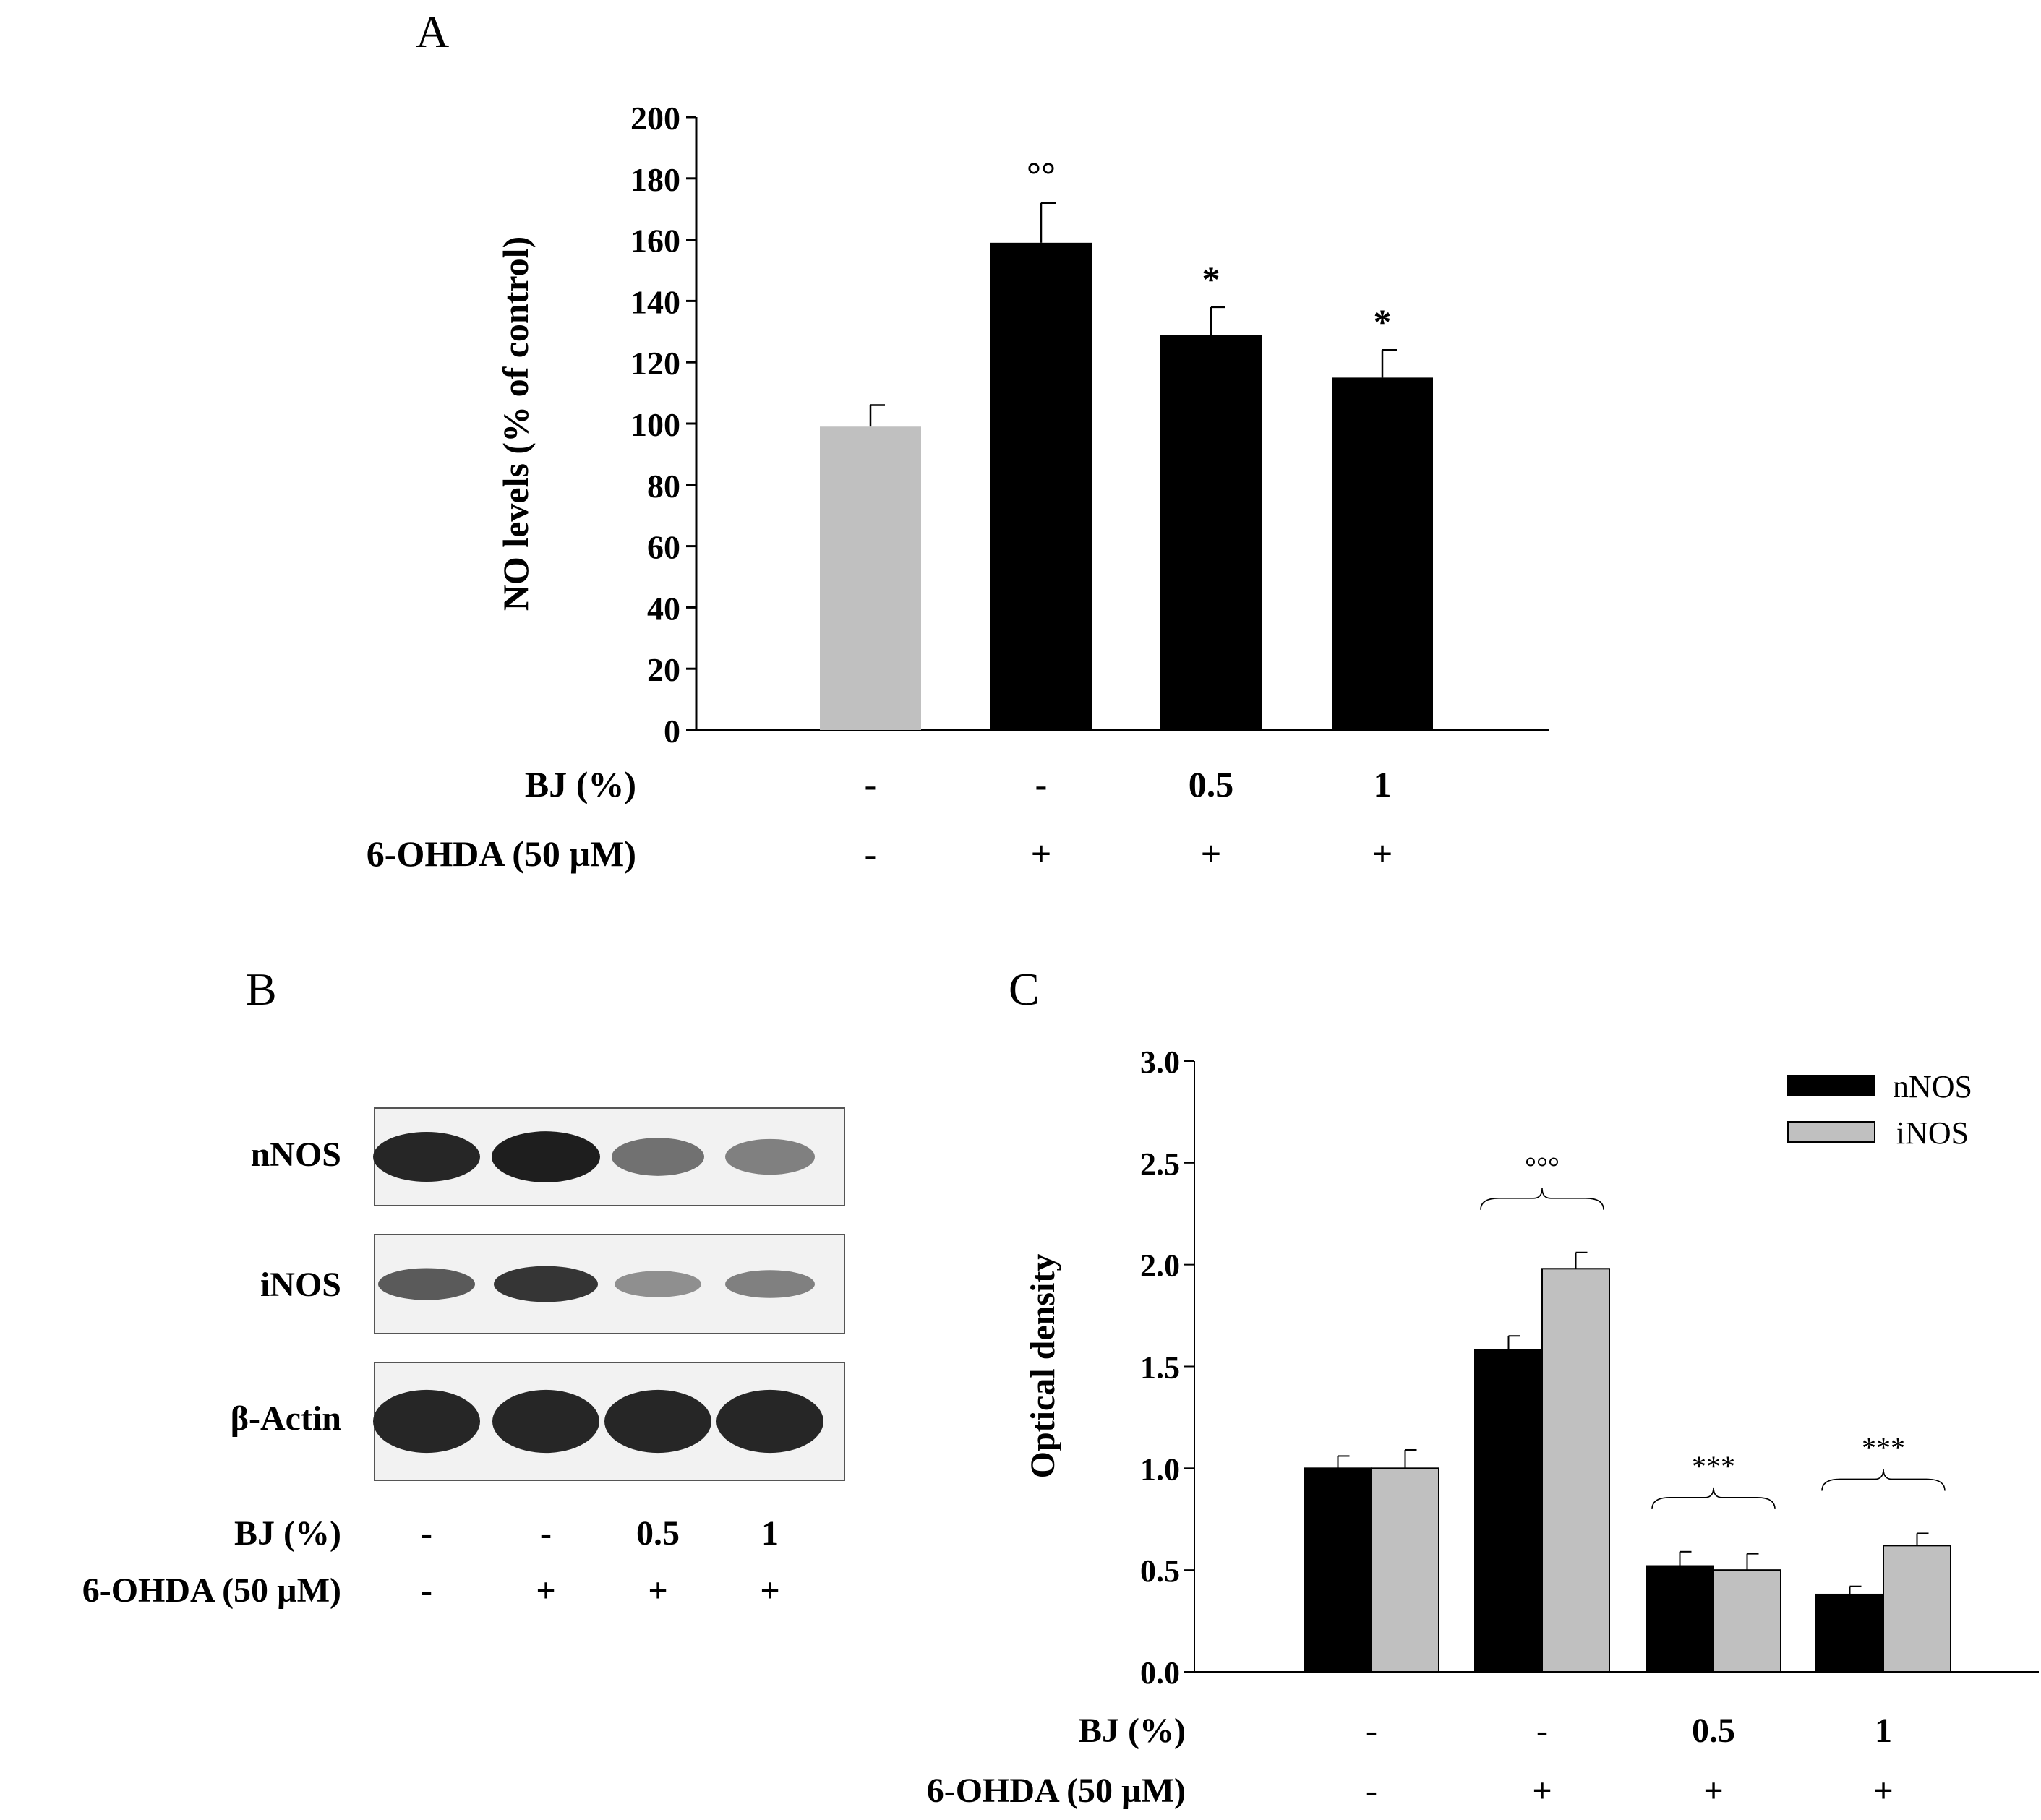  I want to click on y-tick-label: 0.5, so click(1160, 1571).